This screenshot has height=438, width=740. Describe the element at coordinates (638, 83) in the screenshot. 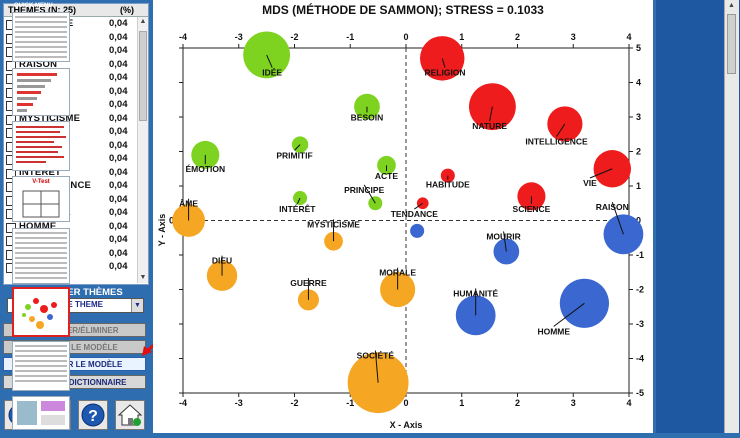

I see `y-tick-label: 4` at that location.